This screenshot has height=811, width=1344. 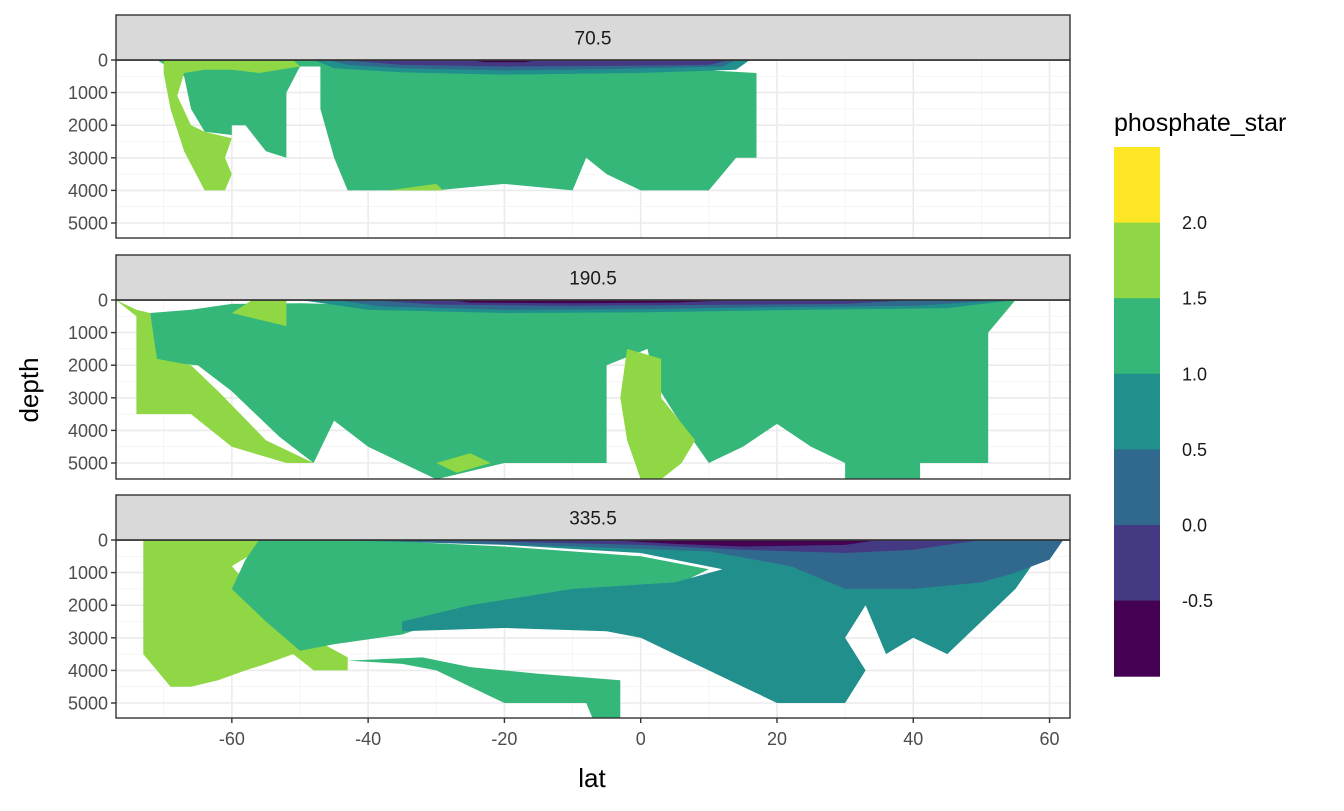 I want to click on facet-strip-label: 190.5, so click(x=593, y=279).